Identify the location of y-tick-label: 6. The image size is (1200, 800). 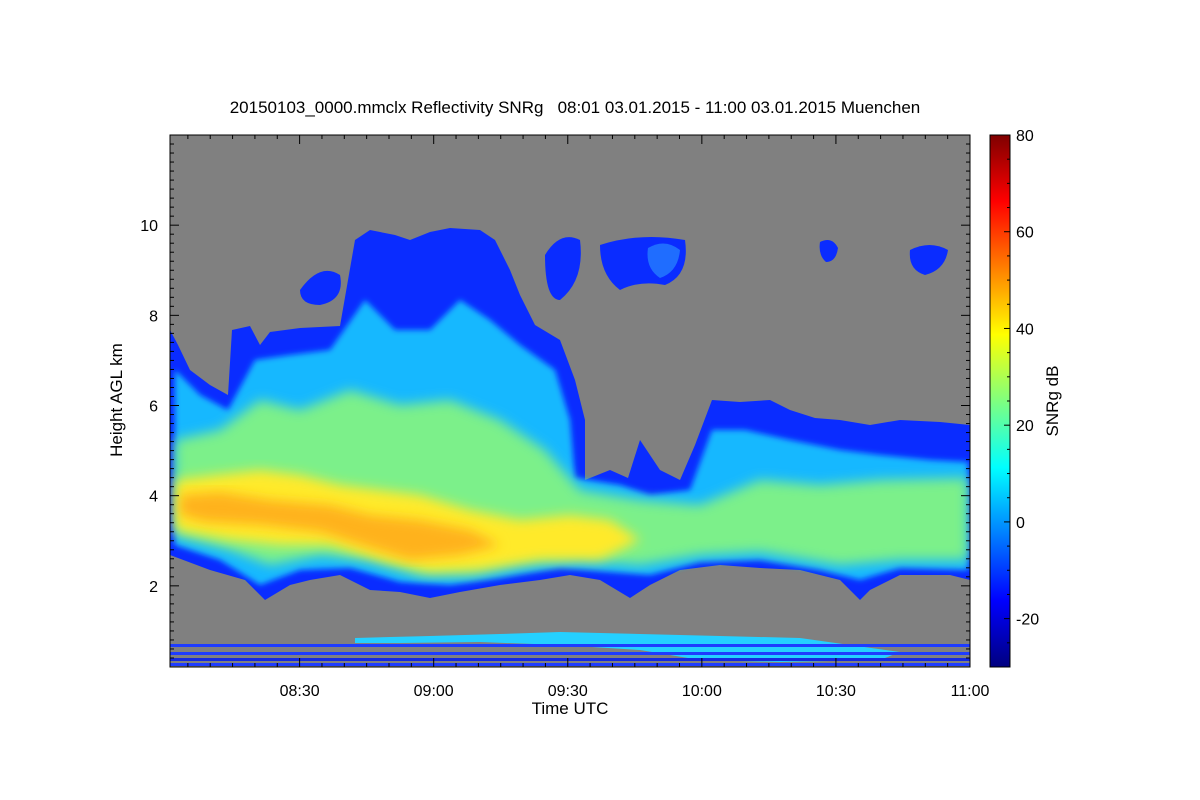
(153, 407).